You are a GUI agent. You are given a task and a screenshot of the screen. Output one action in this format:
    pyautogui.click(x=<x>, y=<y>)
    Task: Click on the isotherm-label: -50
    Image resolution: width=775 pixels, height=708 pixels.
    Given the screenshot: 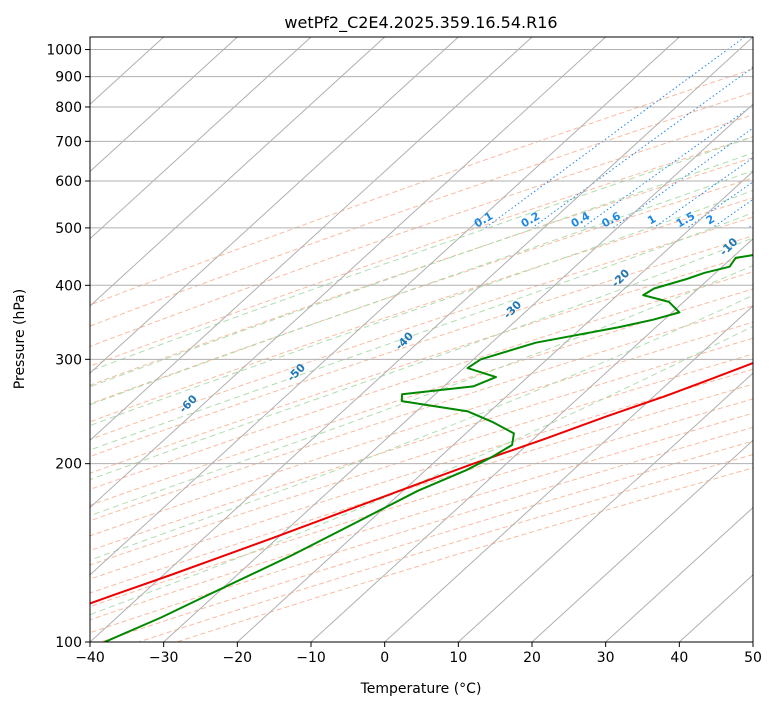 What is the action you would take?
    pyautogui.click(x=296, y=372)
    